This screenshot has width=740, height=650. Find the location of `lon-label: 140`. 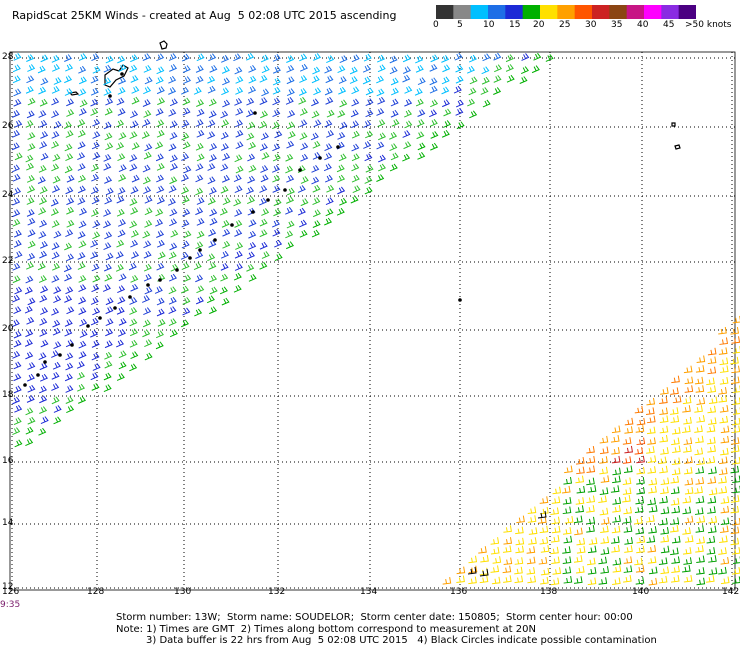

lon-label: 140 is located at coordinates (641, 592).